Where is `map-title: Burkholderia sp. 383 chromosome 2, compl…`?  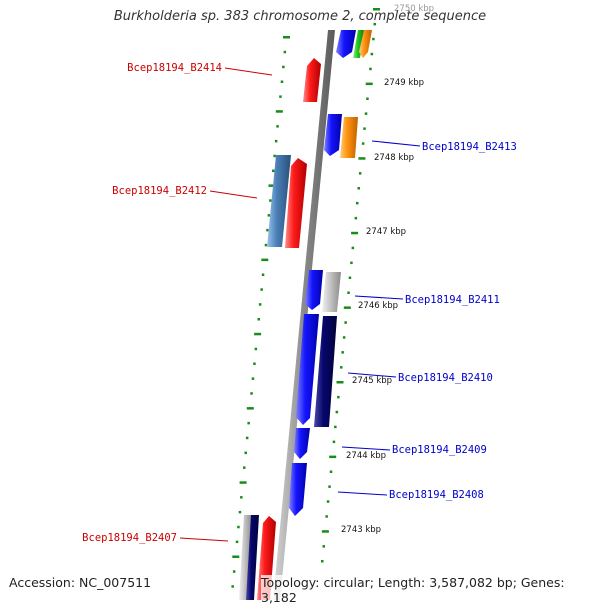
map-title: Burkholderia sp. 383 chromosome 2, compl… is located at coordinates (300, 16).